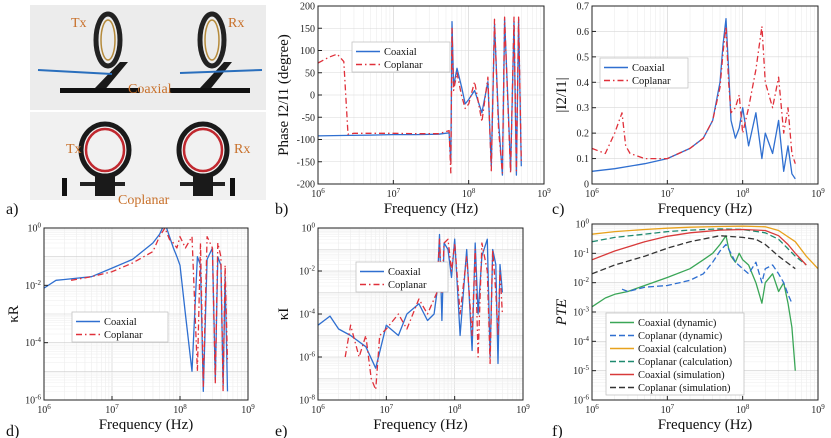 This screenshot has height=438, width=831. I want to click on series-c, so click(694, 99).